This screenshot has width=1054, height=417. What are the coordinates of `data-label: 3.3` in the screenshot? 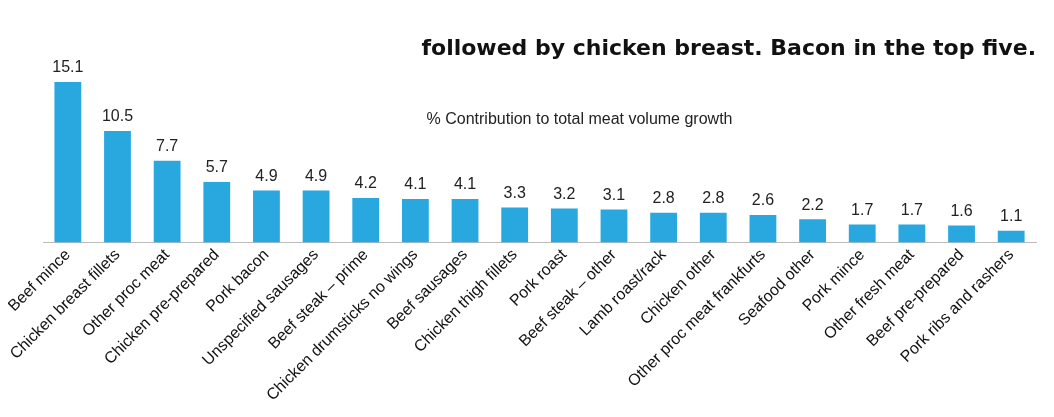 It's located at (514, 192).